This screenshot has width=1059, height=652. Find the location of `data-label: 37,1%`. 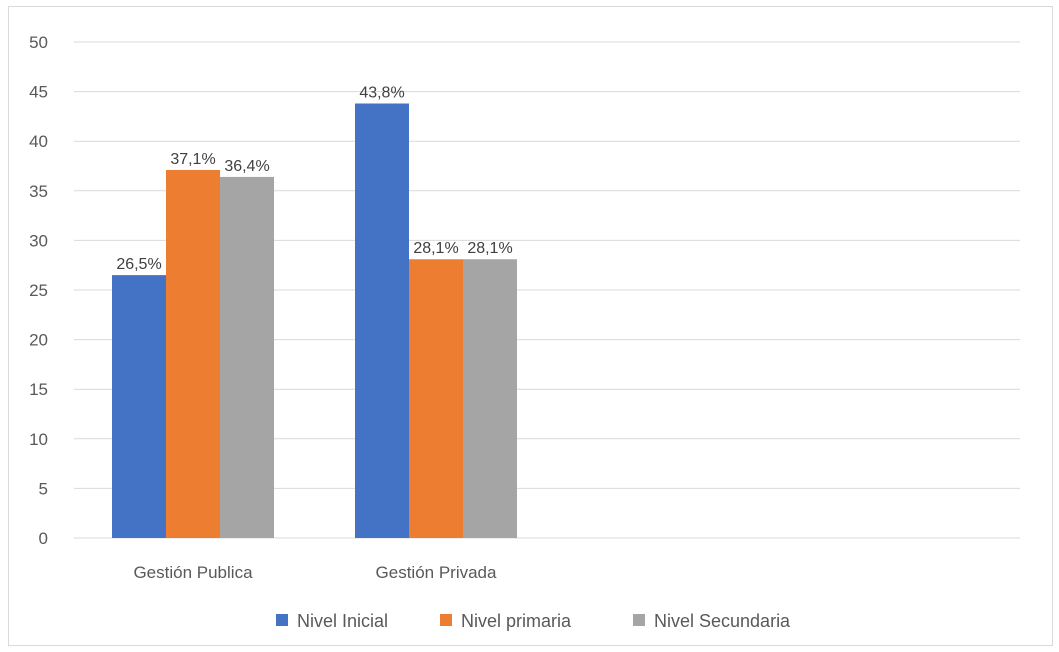

data-label: 37,1% is located at coordinates (192, 159).